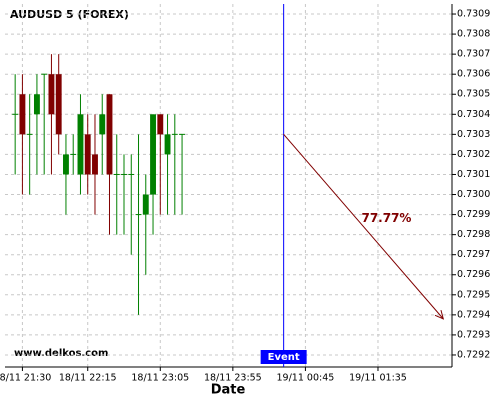 This screenshot has height=400, width=500. Describe the element at coordinates (69, 14) in the screenshot. I see `chart-title: AUDUSD 5 (FOREX)` at that location.